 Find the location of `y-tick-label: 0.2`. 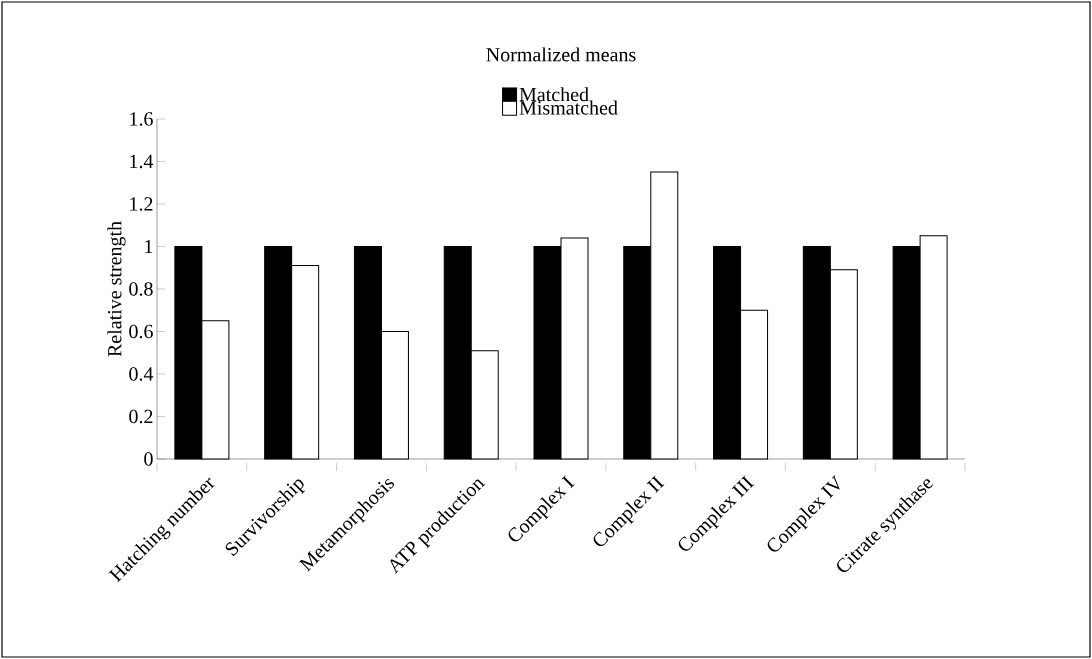

y-tick-label: 0.2 is located at coordinates (141, 416).